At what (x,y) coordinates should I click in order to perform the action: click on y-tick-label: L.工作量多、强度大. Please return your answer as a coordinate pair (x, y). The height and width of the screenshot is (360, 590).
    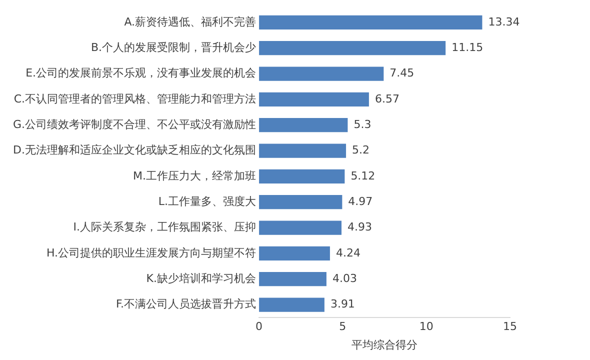
    Looking at the image, I should click on (207, 201).